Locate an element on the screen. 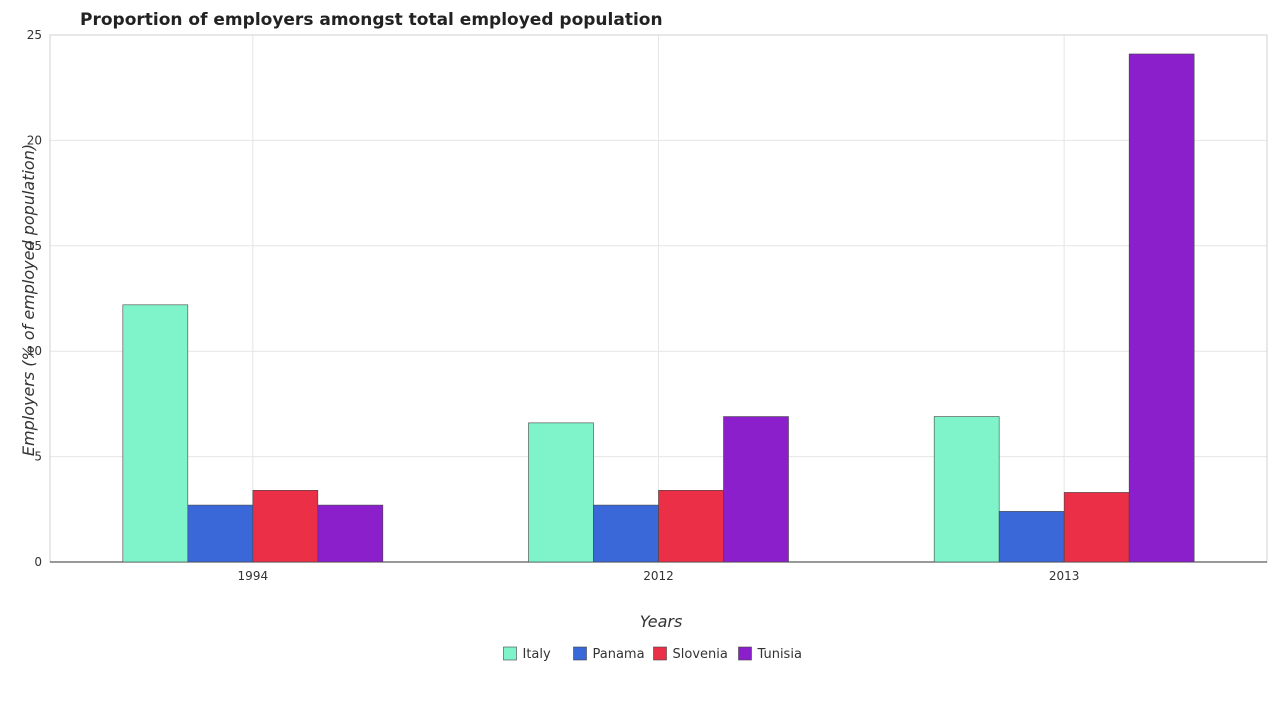 This screenshot has width=1273, height=704. bar-panama-1994 is located at coordinates (220, 533).